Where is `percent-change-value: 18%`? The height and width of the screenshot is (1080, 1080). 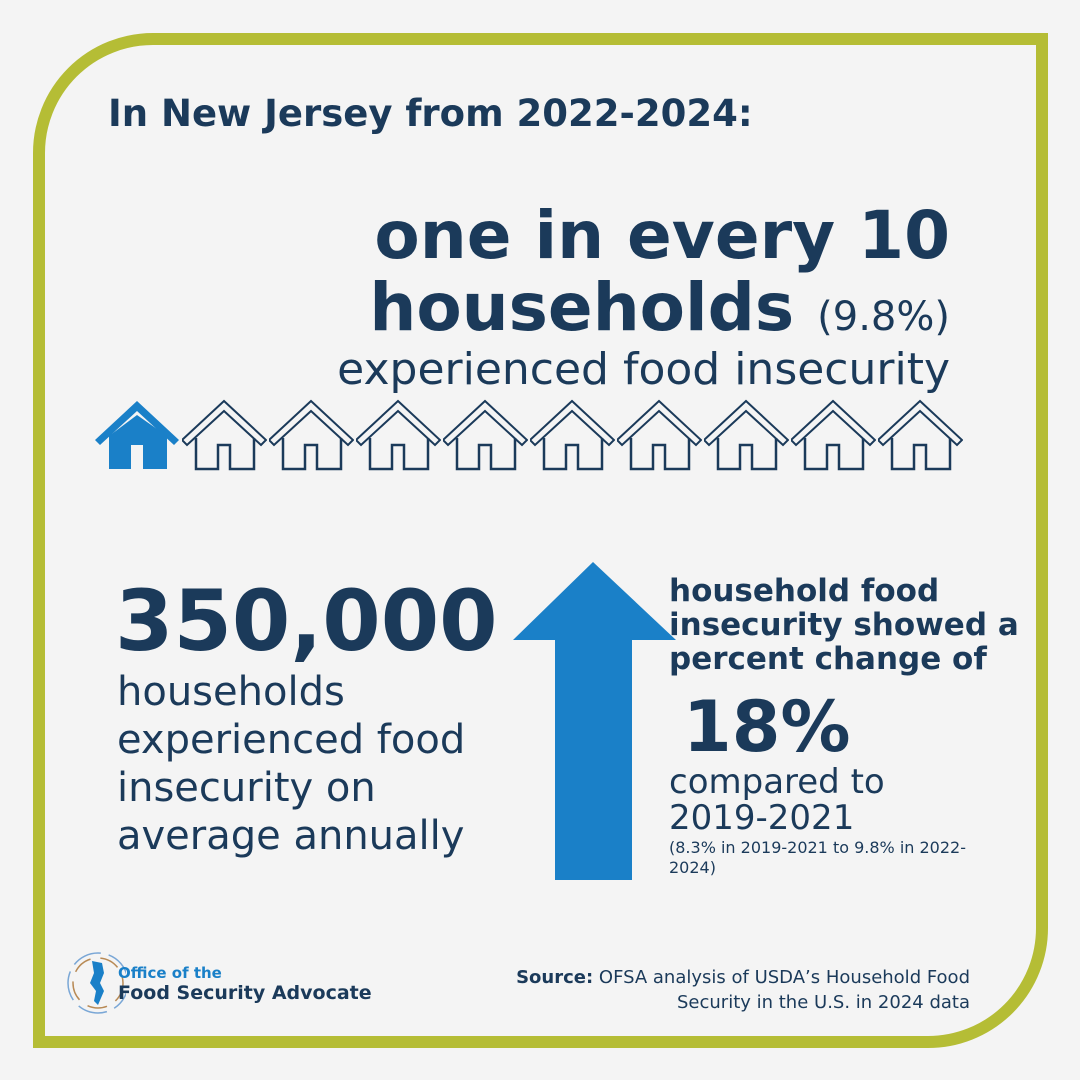 percent-change-value: 18% is located at coordinates (767, 727).